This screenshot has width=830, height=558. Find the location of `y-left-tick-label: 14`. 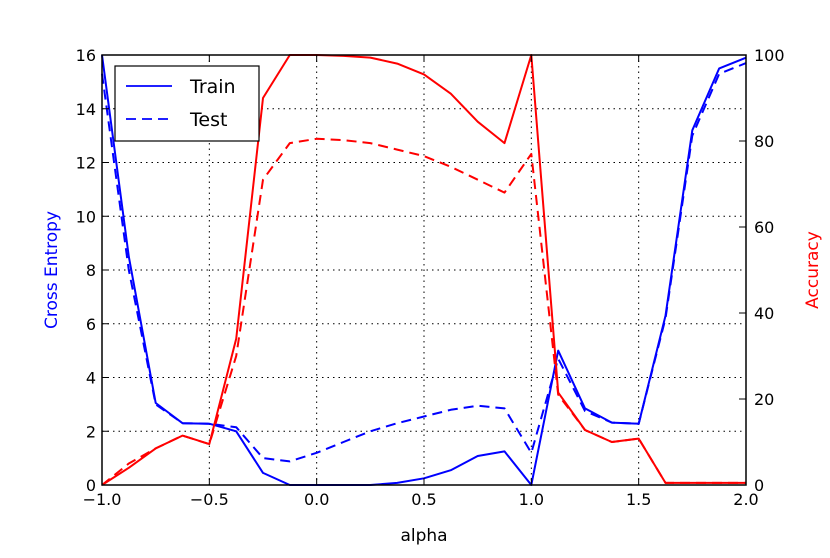

y-left-tick-label: 14 is located at coordinates (86, 109).